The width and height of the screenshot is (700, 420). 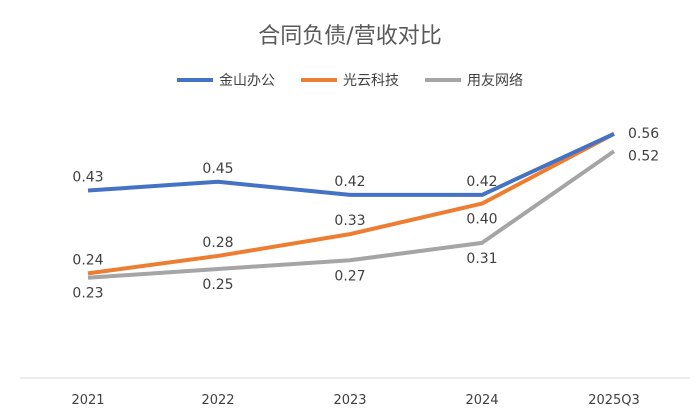 I want to click on data-label: 0.28, so click(x=217, y=243).